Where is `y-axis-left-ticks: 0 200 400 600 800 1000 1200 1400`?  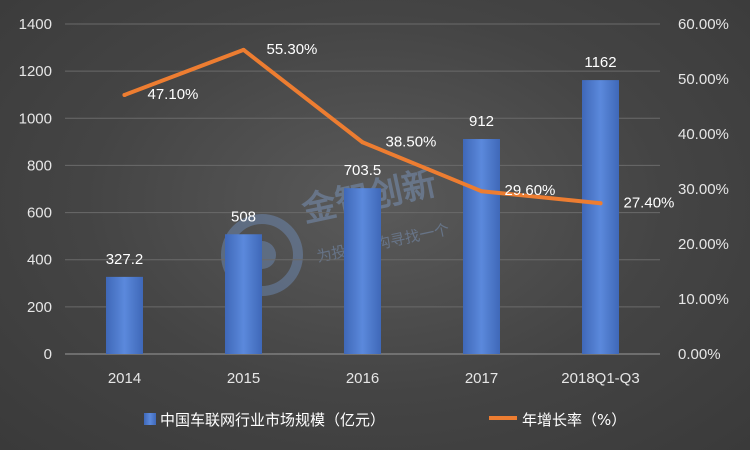 y-axis-left-ticks: 0 200 400 600 800 1000 1200 1400 is located at coordinates (35, 189).